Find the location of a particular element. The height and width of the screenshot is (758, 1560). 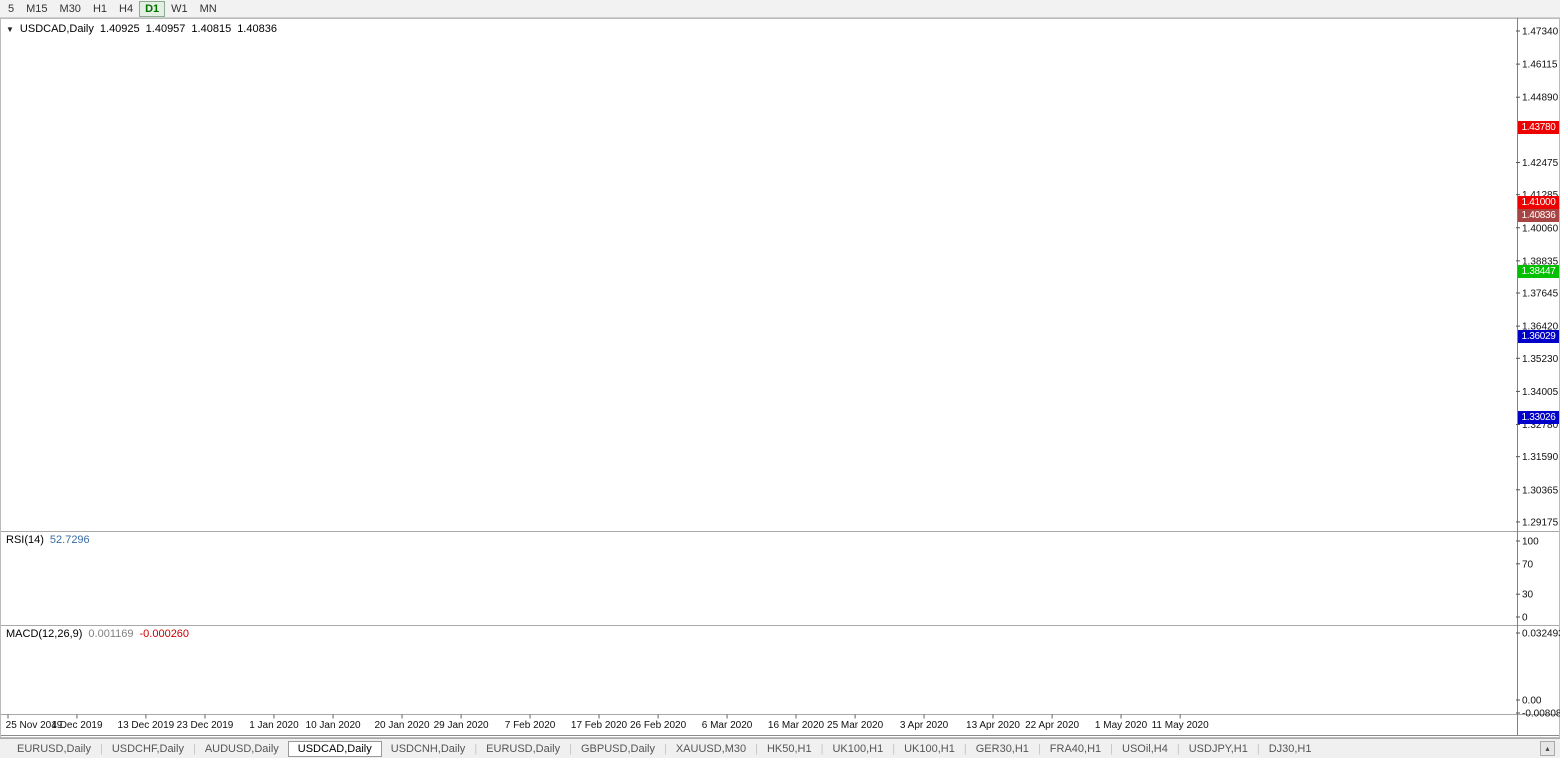

svg-text: 1.41285 is located at coordinates (1540, 195).